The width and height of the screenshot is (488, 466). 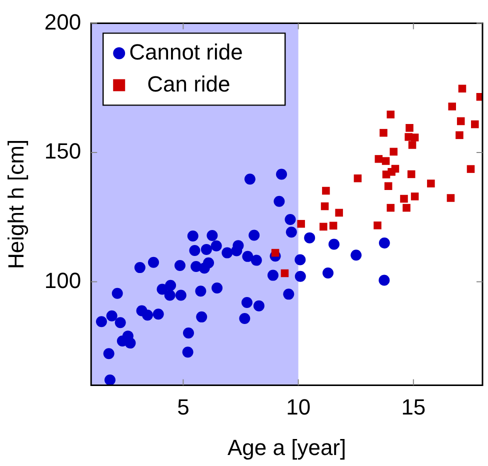 I want to click on y-tick-label: 100, so click(x=63, y=280).